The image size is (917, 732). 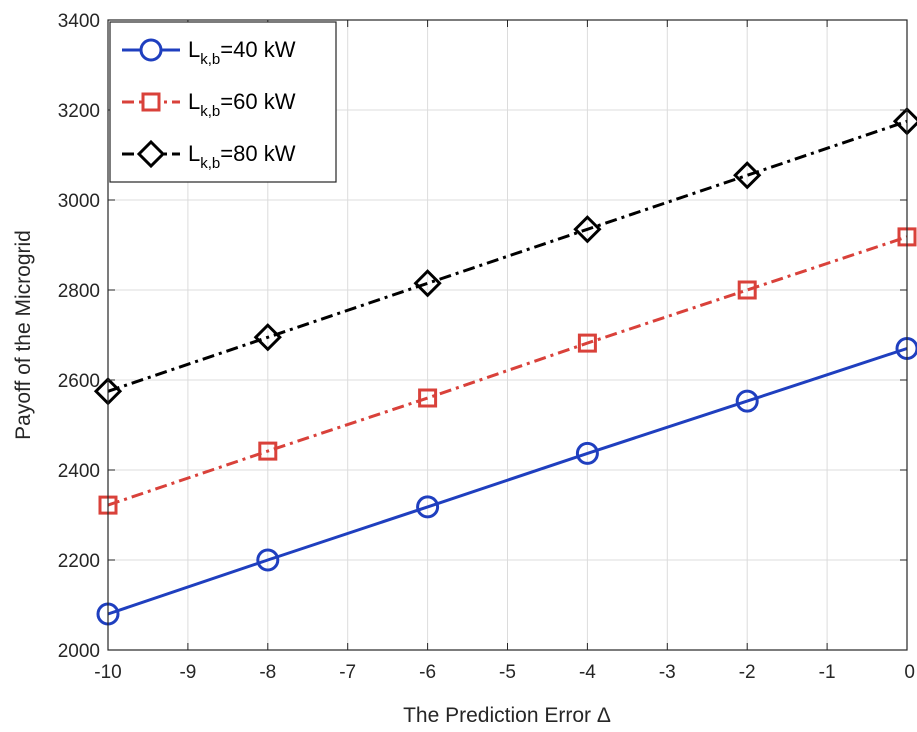 I want to click on x-tick-label: -8, so click(x=267, y=672).